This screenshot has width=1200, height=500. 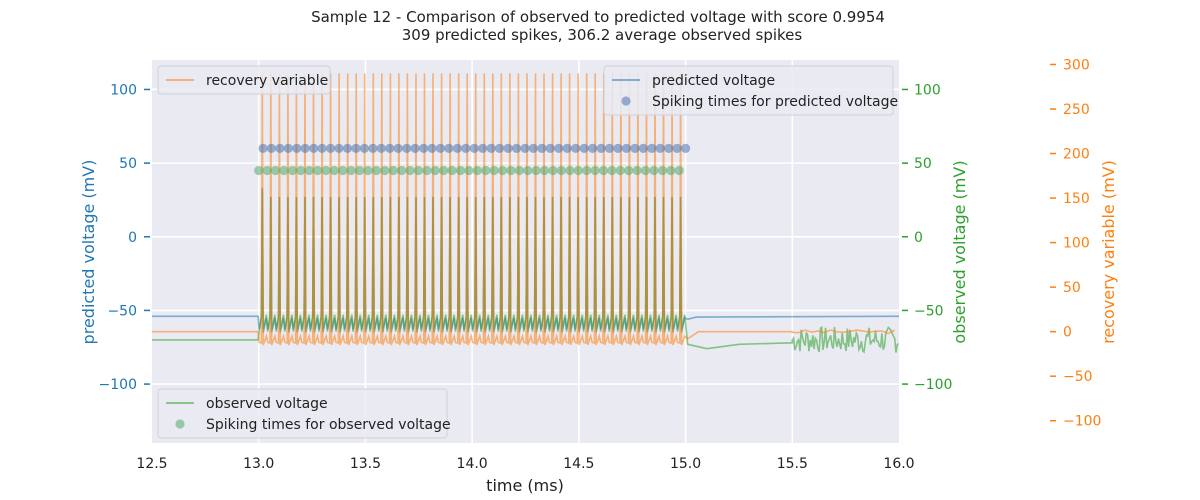 What do you see at coordinates (775, 102) in the screenshot?
I see `legend-entry-label: Spiking times for predicted voltage` at bounding box center [775, 102].